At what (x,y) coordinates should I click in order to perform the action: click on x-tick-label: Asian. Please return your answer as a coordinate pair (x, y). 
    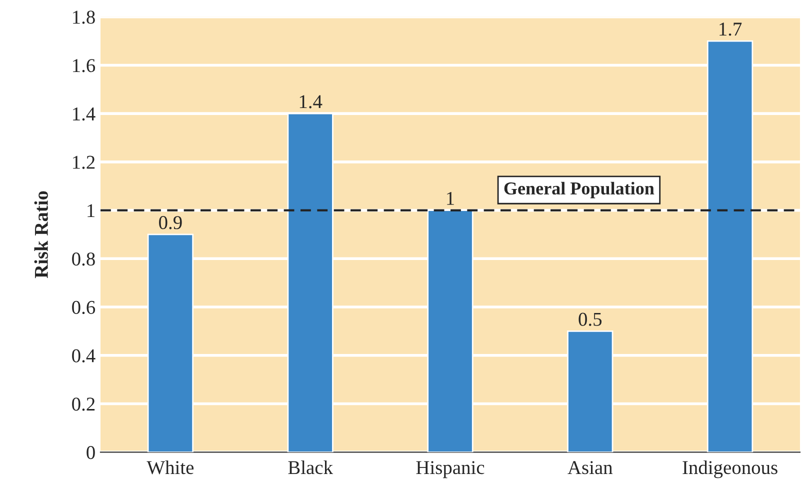
    Looking at the image, I should click on (590, 467).